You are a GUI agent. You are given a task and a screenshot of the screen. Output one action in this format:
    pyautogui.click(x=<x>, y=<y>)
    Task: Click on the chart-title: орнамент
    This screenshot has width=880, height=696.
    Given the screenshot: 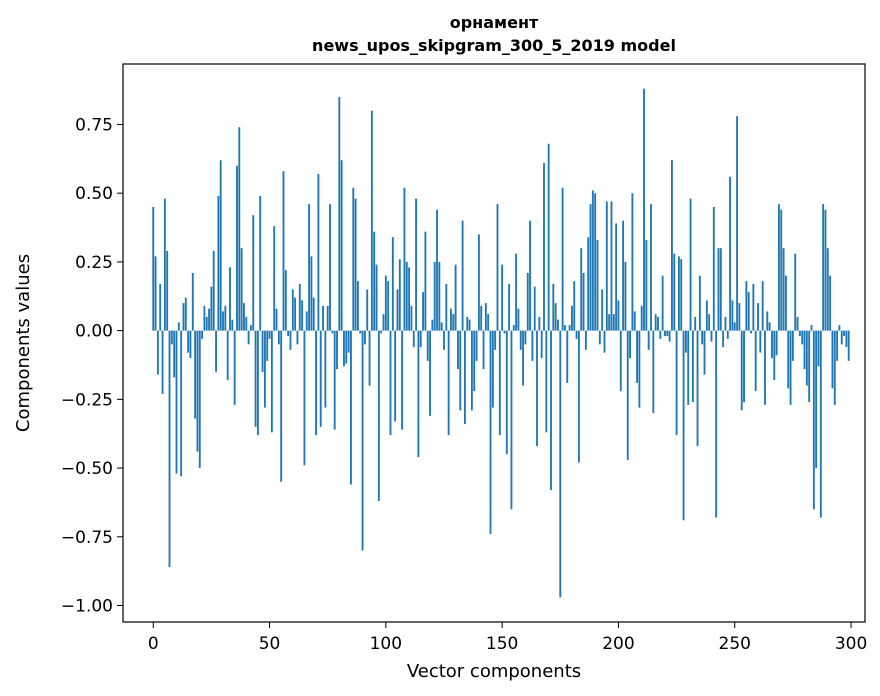 What is the action you would take?
    pyautogui.click(x=494, y=22)
    